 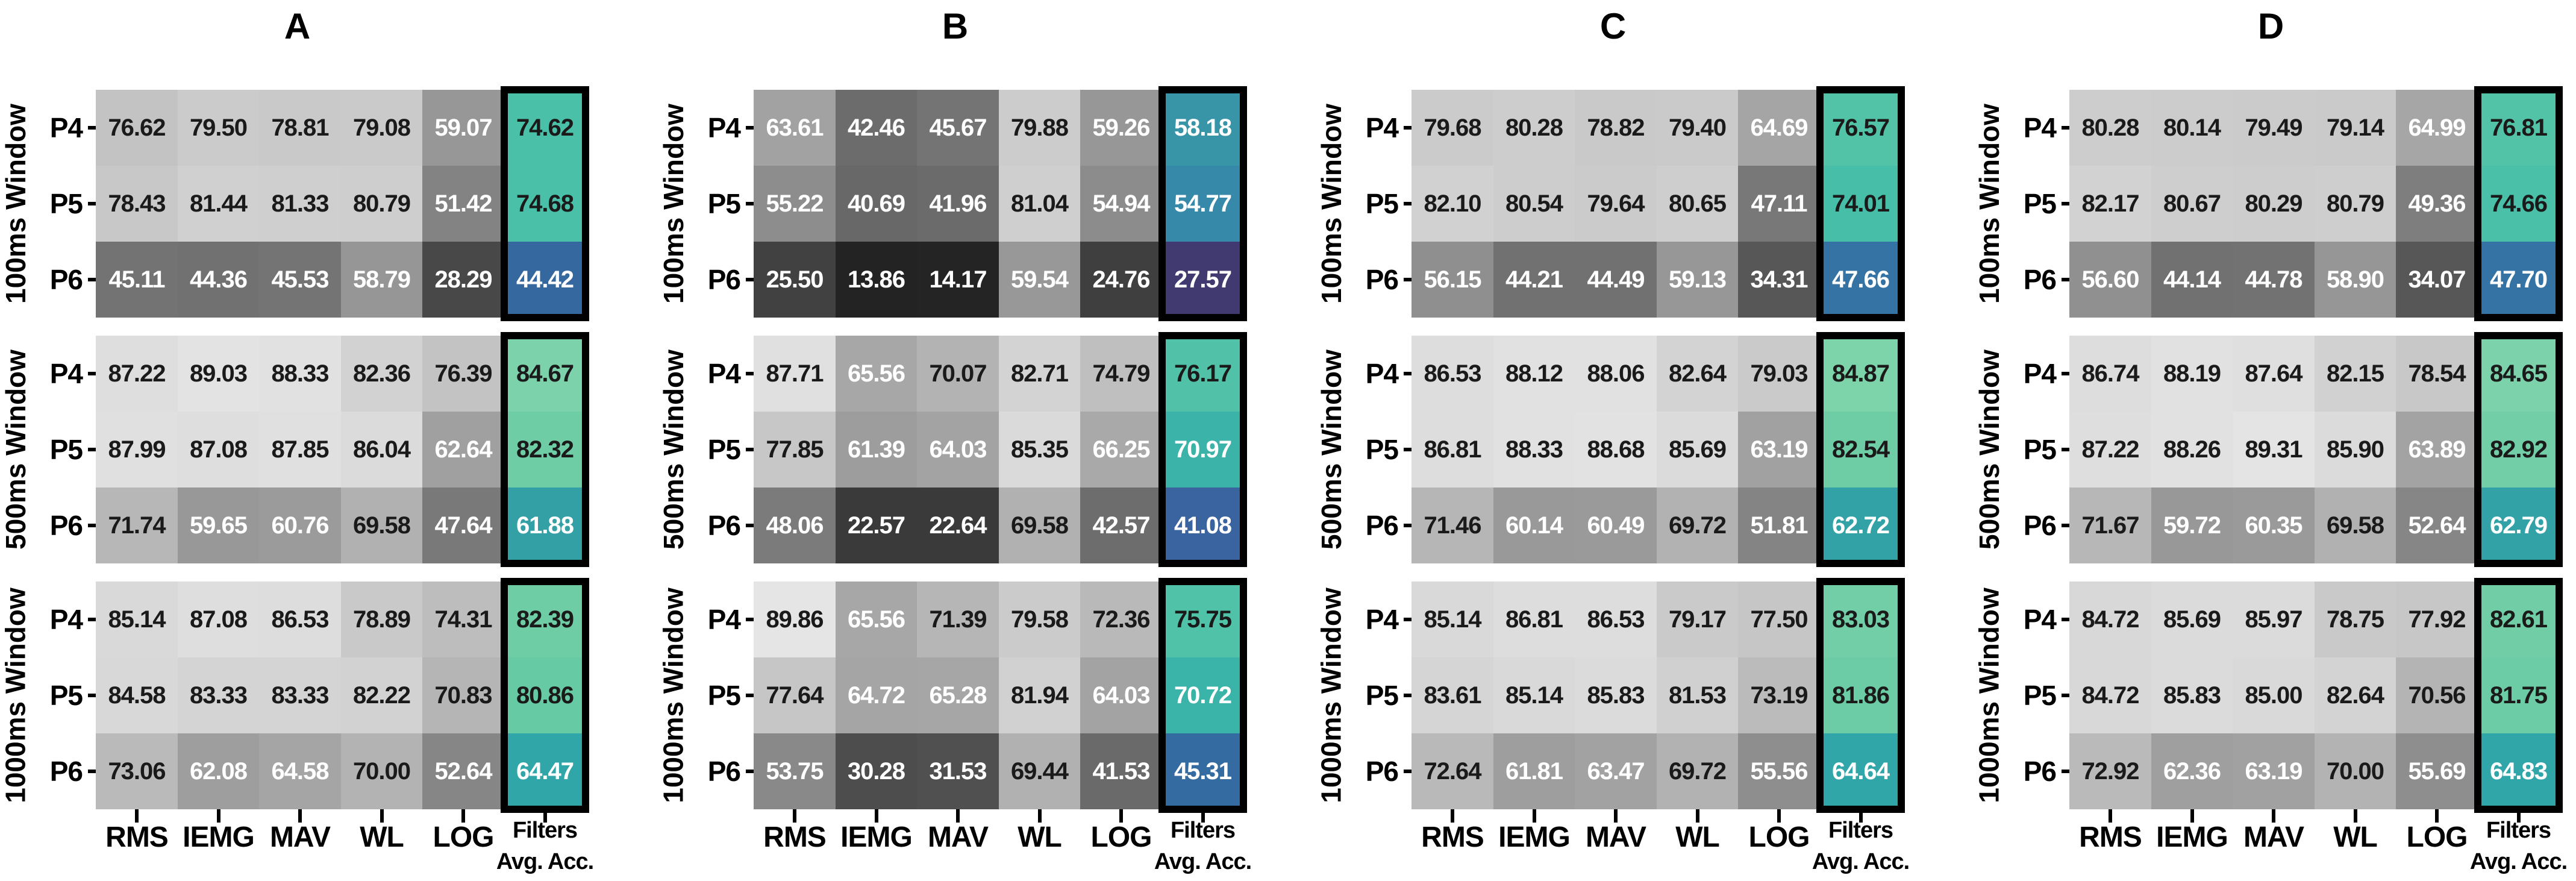 I want to click on heatmap-cell: 87.22, so click(x=2110, y=450).